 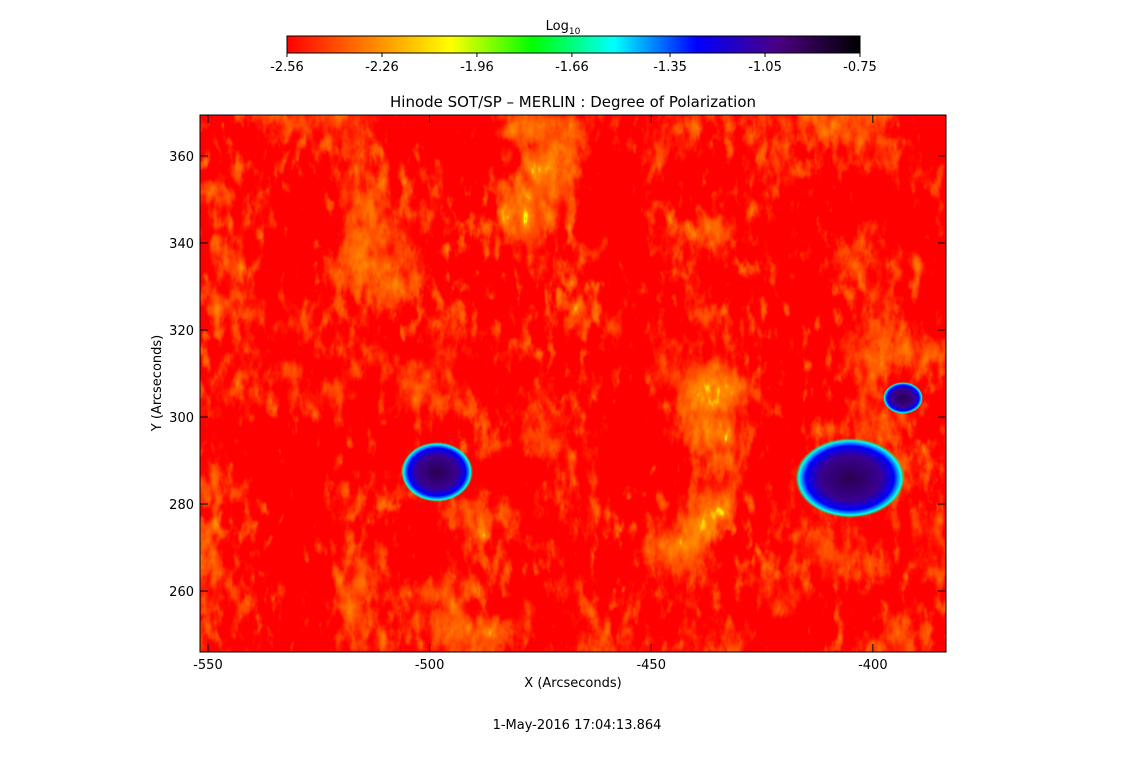 I want to click on colorbar-label: Log10, so click(x=563, y=28).